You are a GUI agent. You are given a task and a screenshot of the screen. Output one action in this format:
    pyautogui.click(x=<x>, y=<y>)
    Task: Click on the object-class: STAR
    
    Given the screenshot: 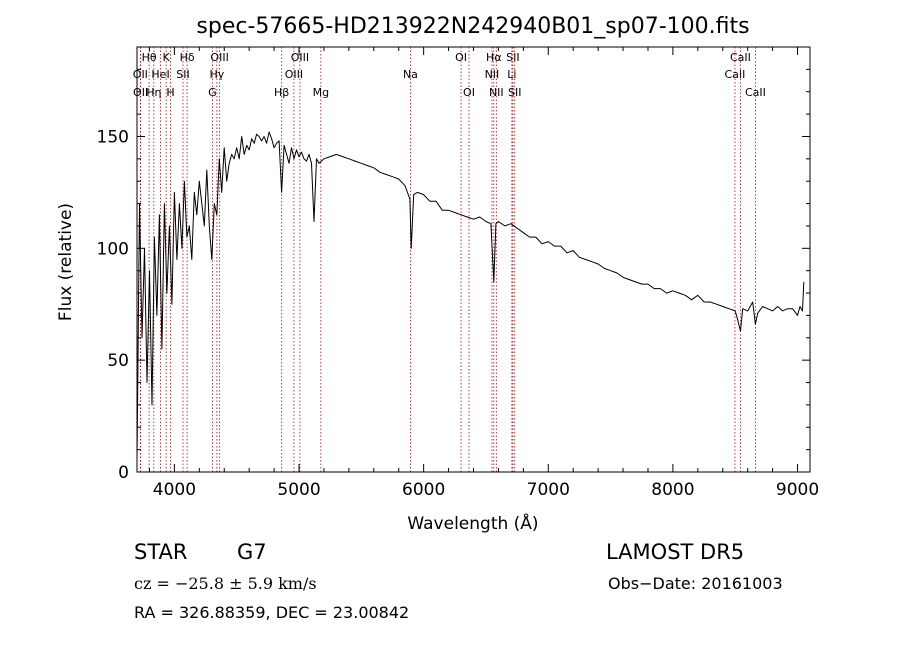 What is the action you would take?
    pyautogui.click(x=161, y=552)
    